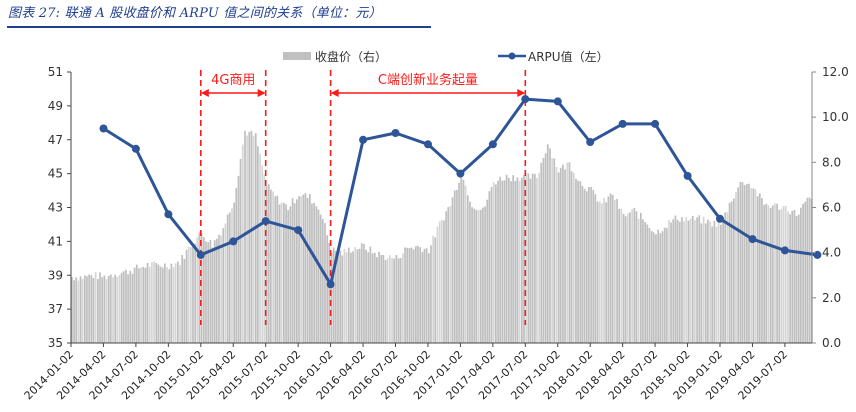 The image size is (856, 412). I want to click on left-axis-tick-label: 47, so click(55, 140).